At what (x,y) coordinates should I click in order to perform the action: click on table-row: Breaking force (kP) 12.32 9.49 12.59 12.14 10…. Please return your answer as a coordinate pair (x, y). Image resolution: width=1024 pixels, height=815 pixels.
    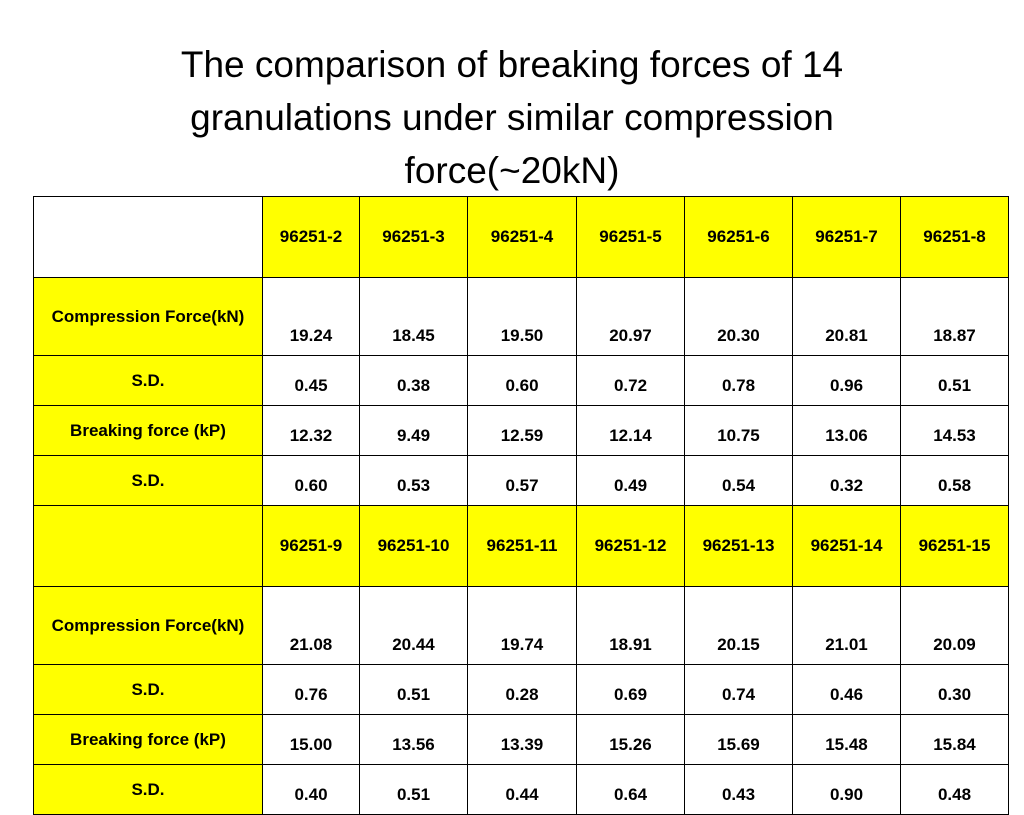
    Looking at the image, I should click on (521, 430).